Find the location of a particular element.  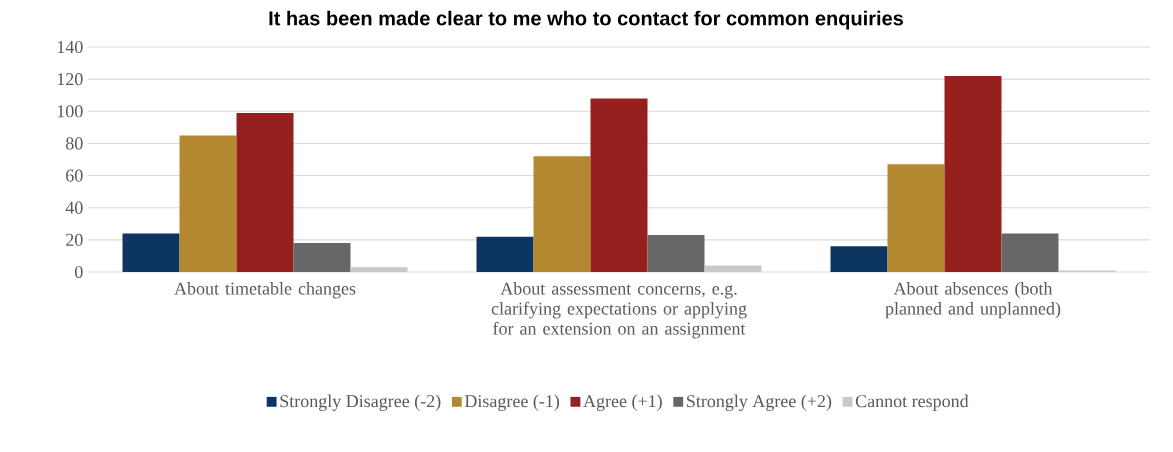

legend-label: Disagree (-1) is located at coordinates (512, 402).